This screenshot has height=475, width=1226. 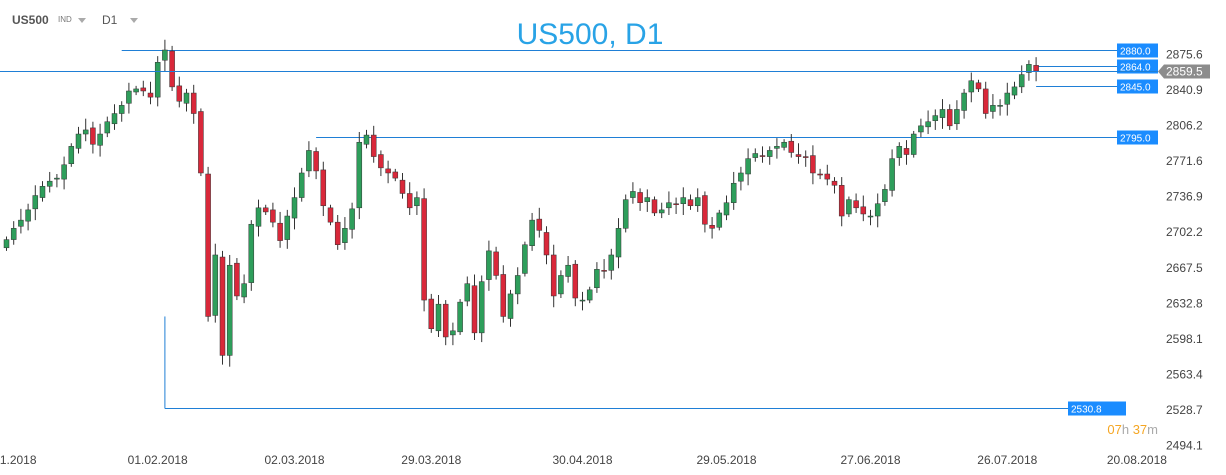 What do you see at coordinates (1114, 429) in the screenshot?
I see `countdown-hours: 07` at bounding box center [1114, 429].